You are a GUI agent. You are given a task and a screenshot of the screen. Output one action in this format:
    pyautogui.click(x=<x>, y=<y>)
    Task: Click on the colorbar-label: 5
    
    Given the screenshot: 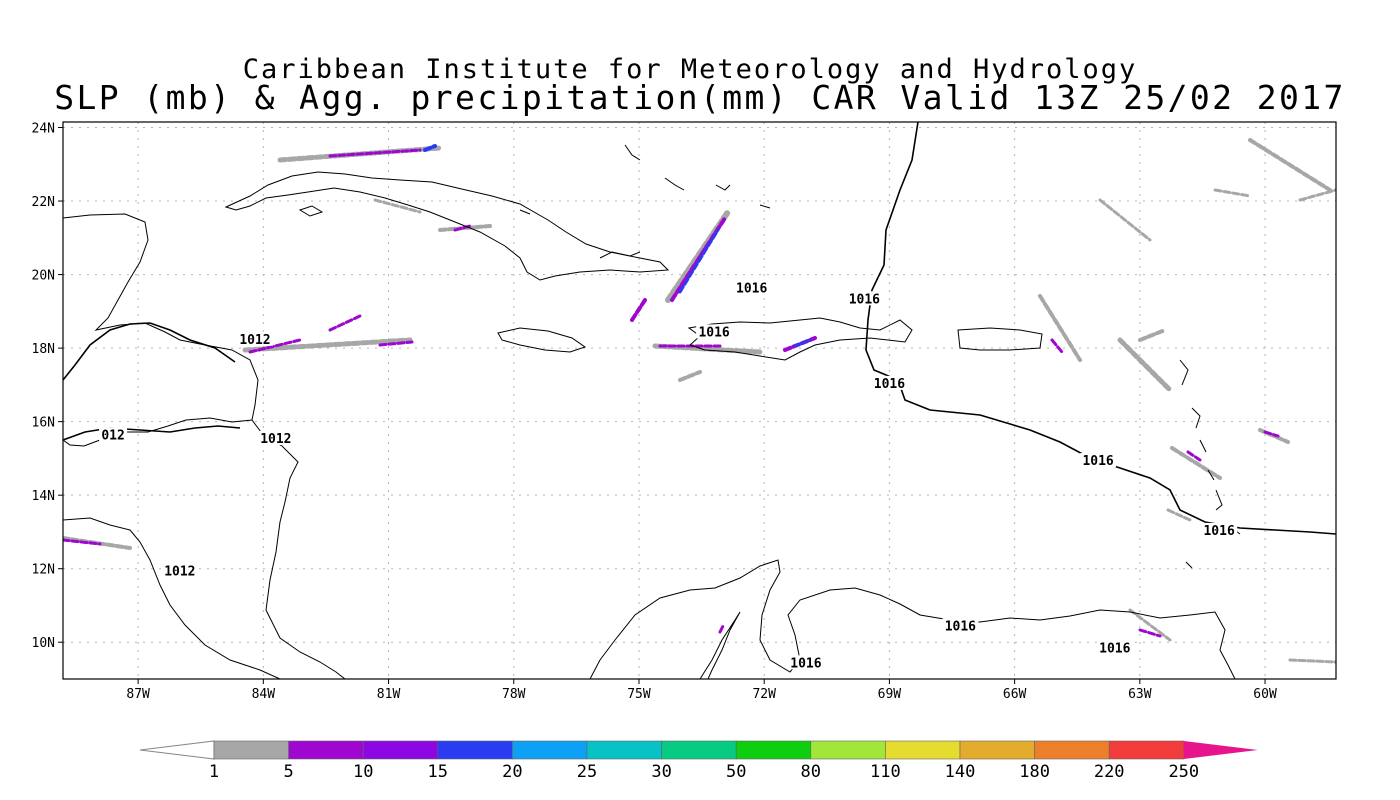 What is the action you would take?
    pyautogui.click(x=288, y=772)
    